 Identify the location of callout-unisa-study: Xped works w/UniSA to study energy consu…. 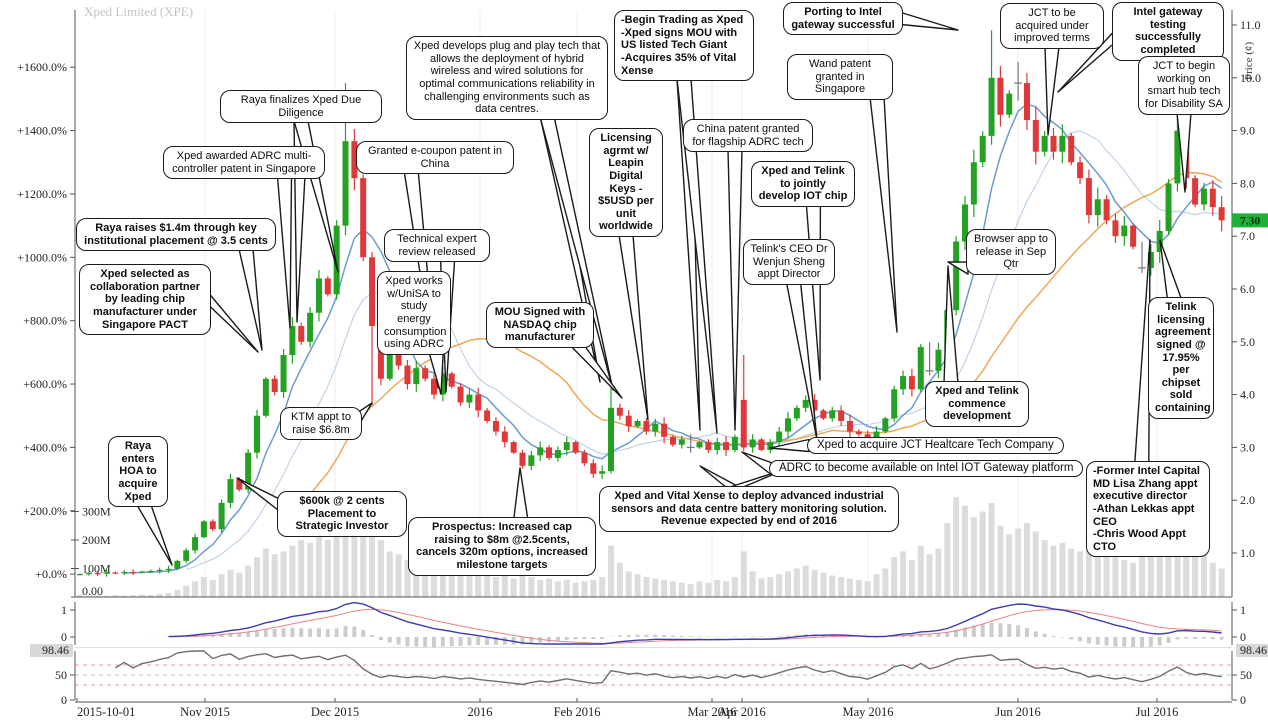
(414, 313).